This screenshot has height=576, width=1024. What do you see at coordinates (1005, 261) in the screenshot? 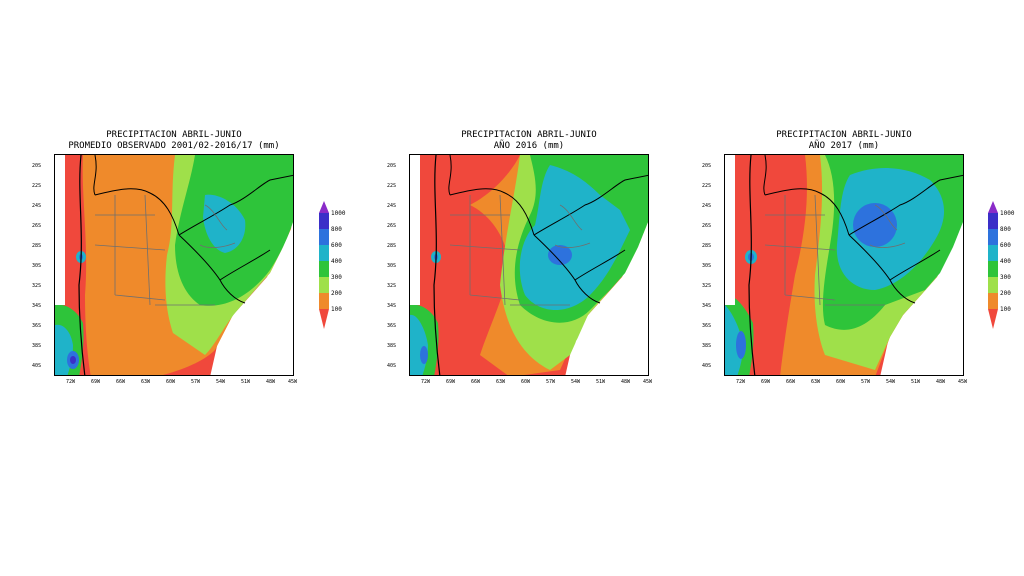
I see `legend-label: 400` at bounding box center [1005, 261].